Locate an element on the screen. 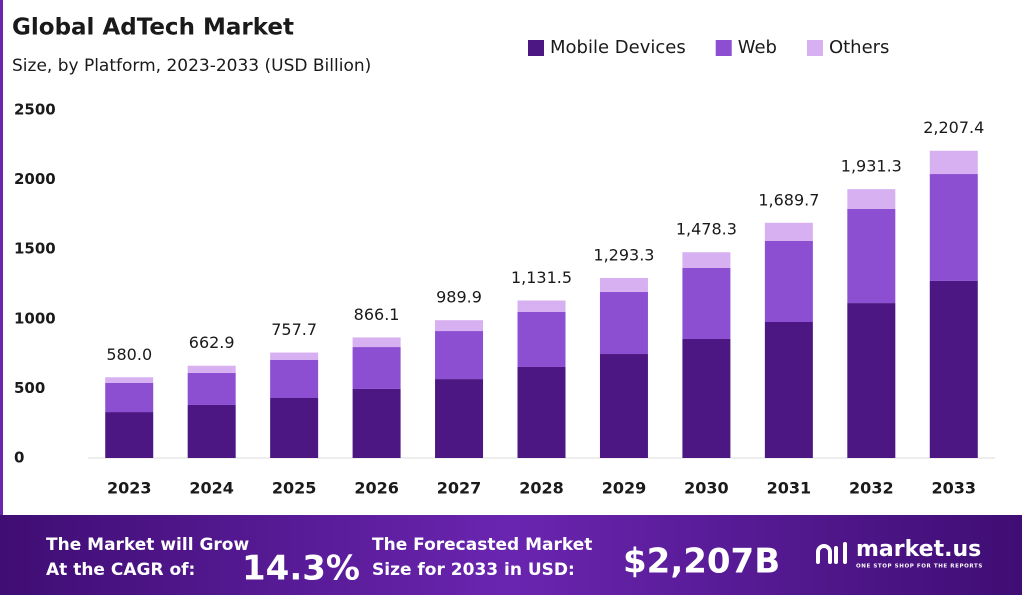  cagr-text: The Market will Grow is located at coordinates (147, 545).